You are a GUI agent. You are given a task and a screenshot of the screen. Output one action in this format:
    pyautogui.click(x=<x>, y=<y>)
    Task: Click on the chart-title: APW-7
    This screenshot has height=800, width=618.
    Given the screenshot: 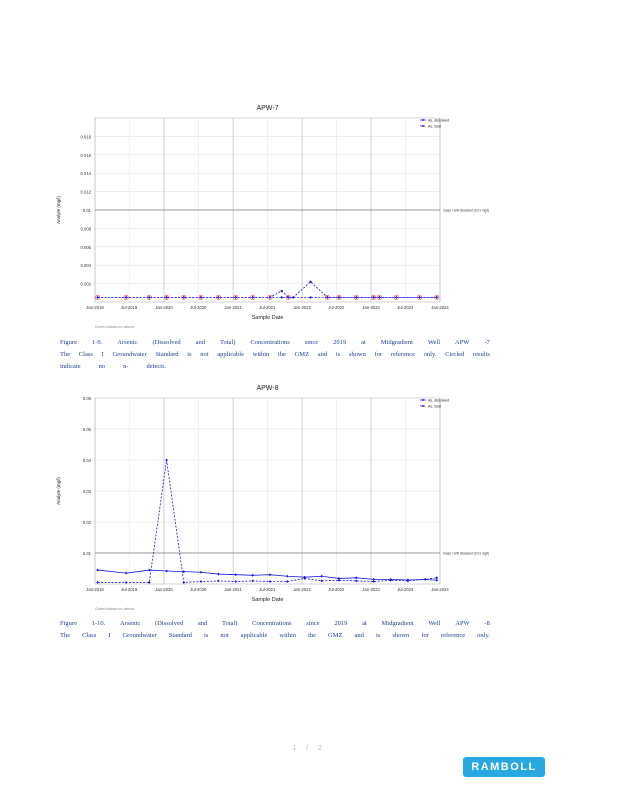 What is the action you would take?
    pyautogui.click(x=267, y=108)
    